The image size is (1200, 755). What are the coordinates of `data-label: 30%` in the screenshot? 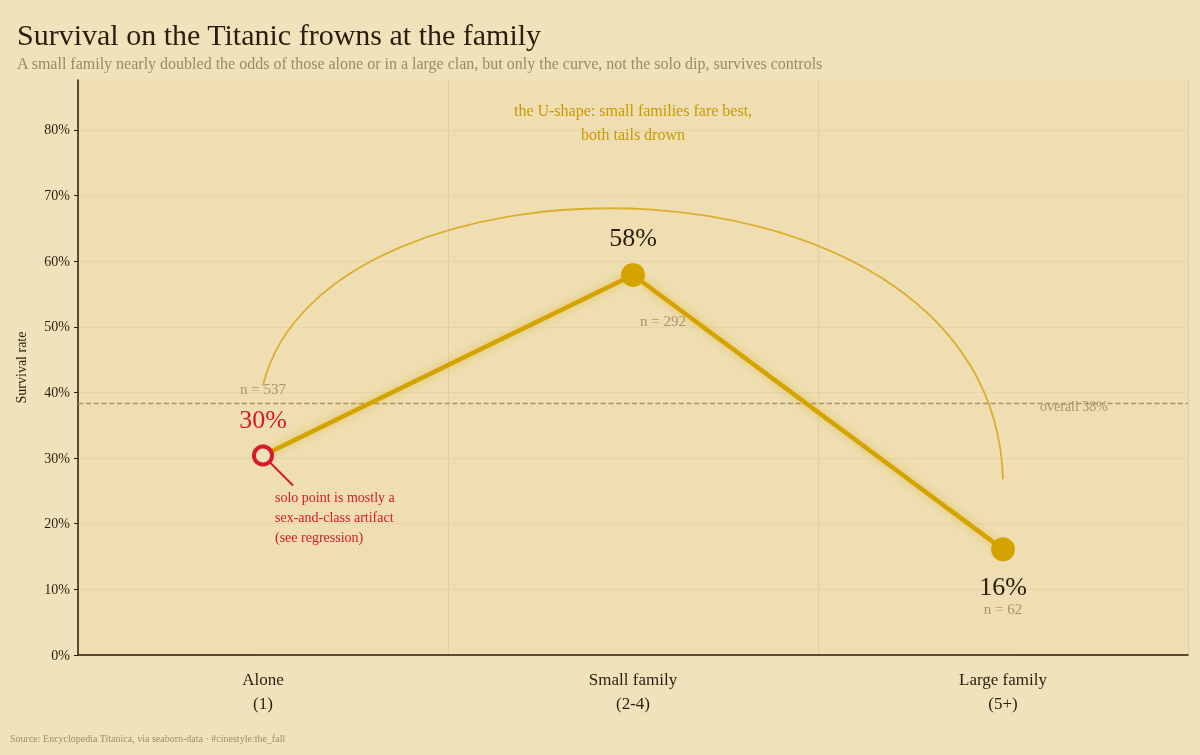 It's located at (263, 419).